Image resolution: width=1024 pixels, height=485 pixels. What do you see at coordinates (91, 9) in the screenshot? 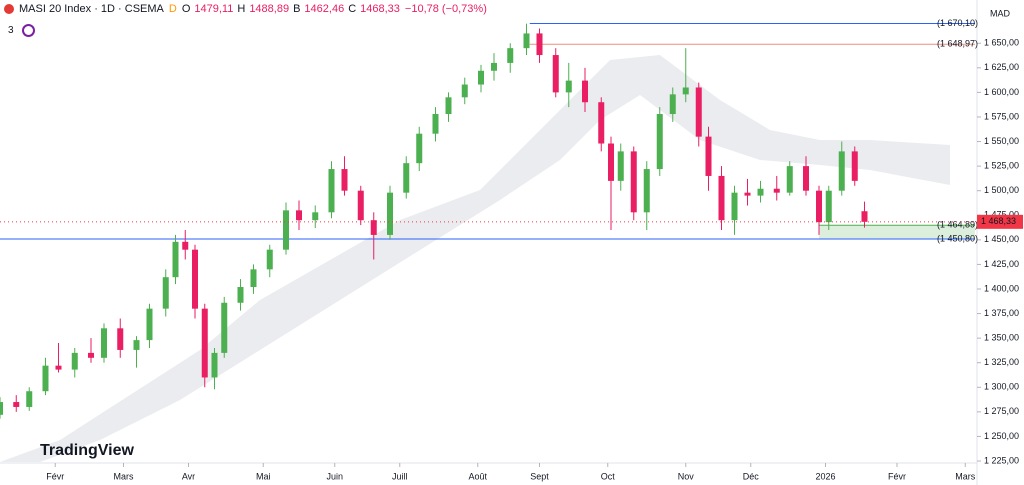
I see `symbol: MASI 20 Index · 1D · CSEMA` at bounding box center [91, 9].